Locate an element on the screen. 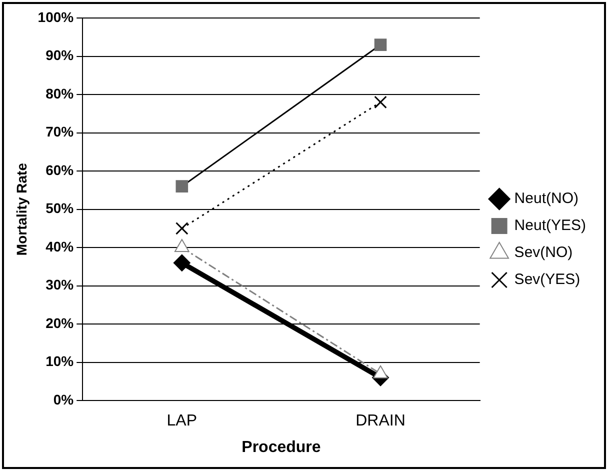  legend-label: Sev(NO) is located at coordinates (543, 253).